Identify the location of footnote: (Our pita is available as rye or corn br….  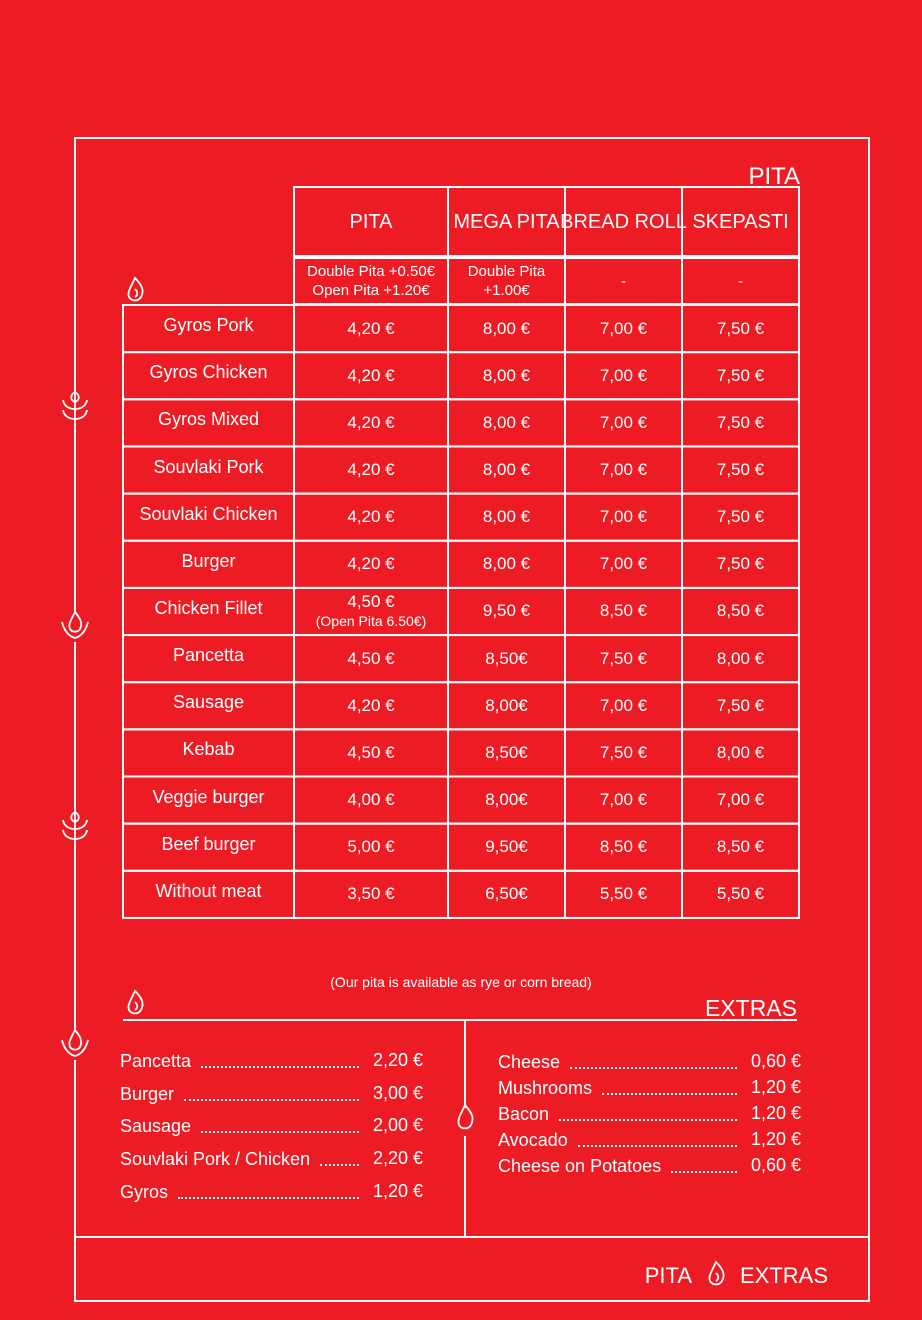
(461, 982).